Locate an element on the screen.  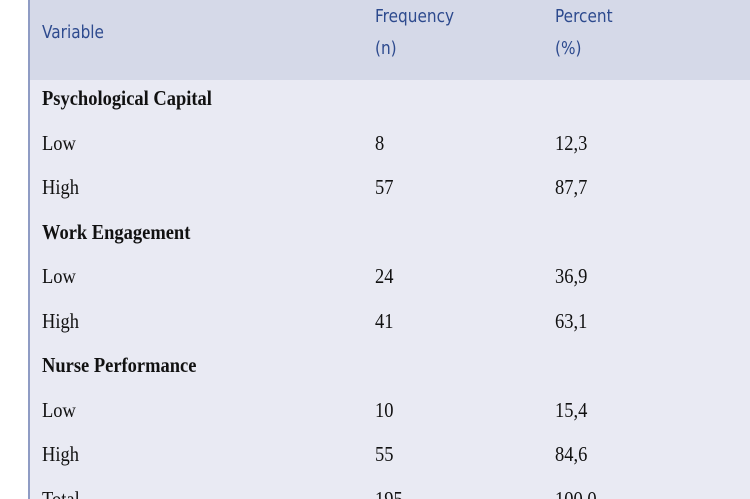
cell: 15,4 is located at coordinates (571, 409).